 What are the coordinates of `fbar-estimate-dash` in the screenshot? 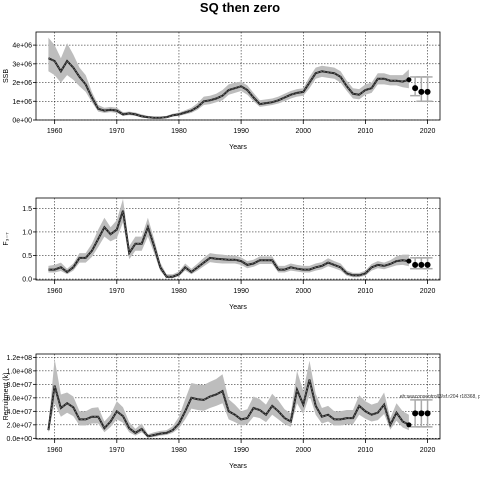 It's located at (228, 243).